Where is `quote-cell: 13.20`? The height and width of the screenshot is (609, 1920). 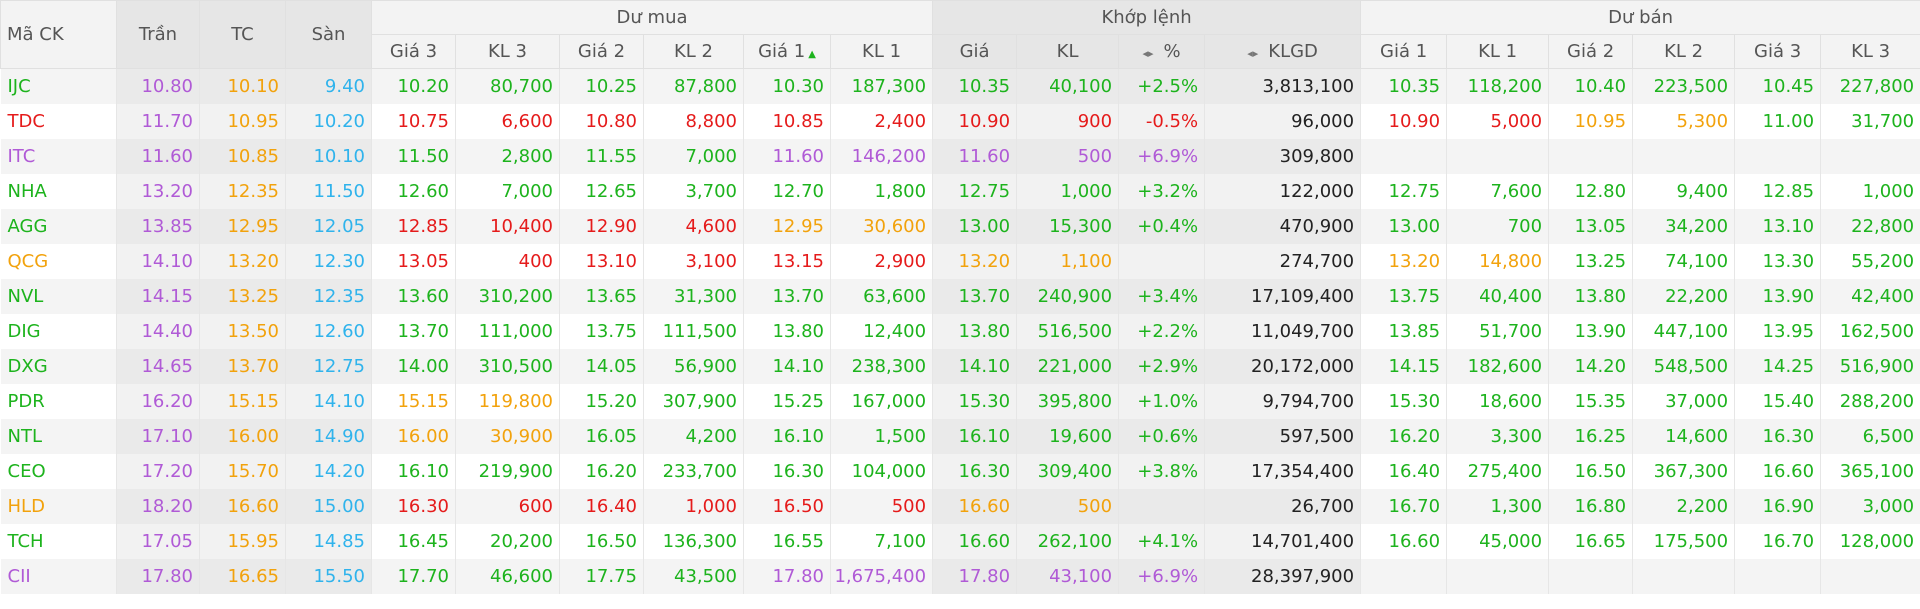 quote-cell: 13.20 is located at coordinates (975, 261).